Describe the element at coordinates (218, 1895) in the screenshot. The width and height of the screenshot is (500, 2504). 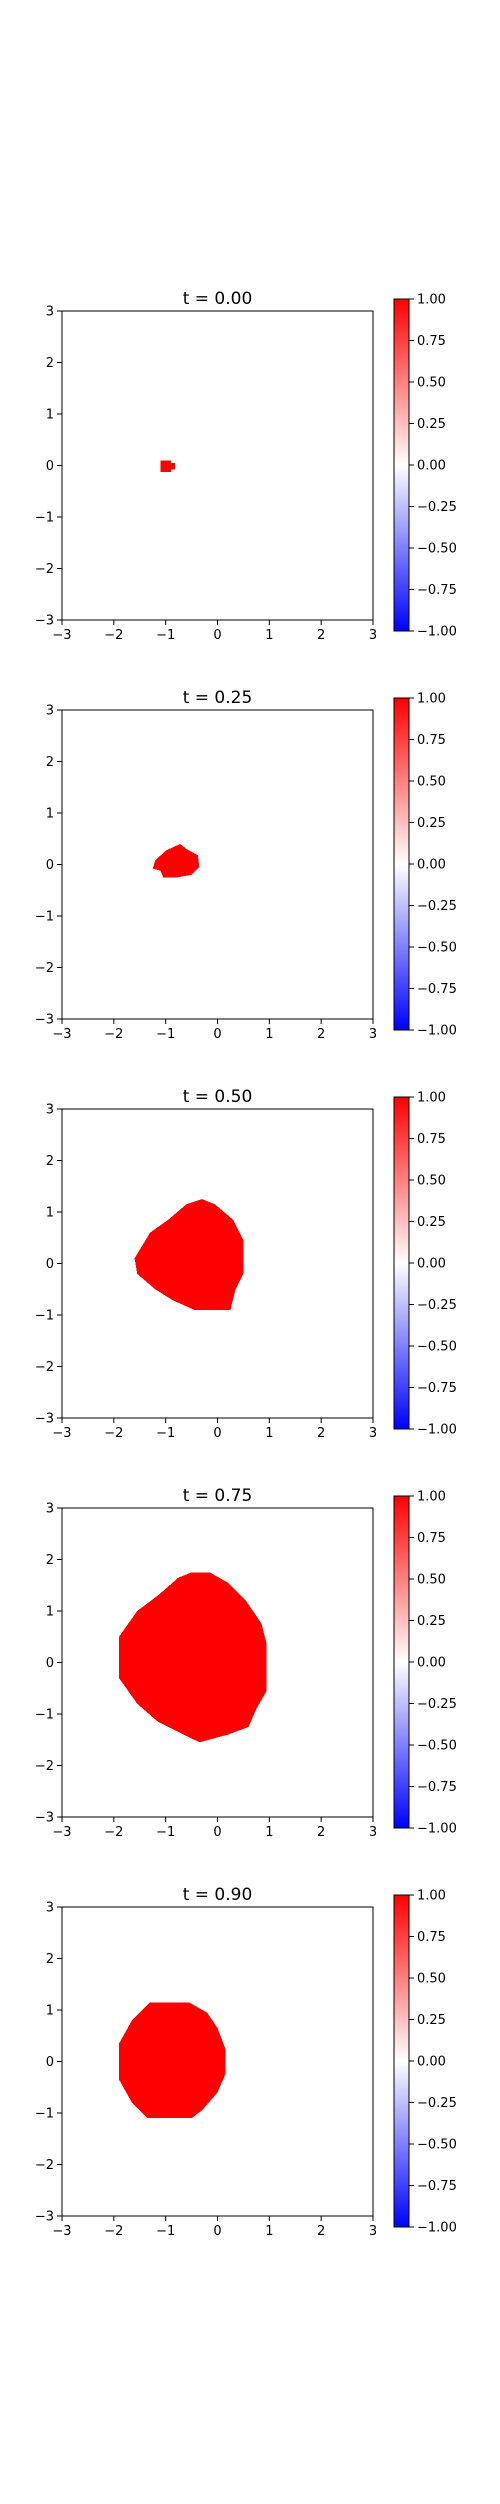
I see `plot-title: t = 0.90` at that location.